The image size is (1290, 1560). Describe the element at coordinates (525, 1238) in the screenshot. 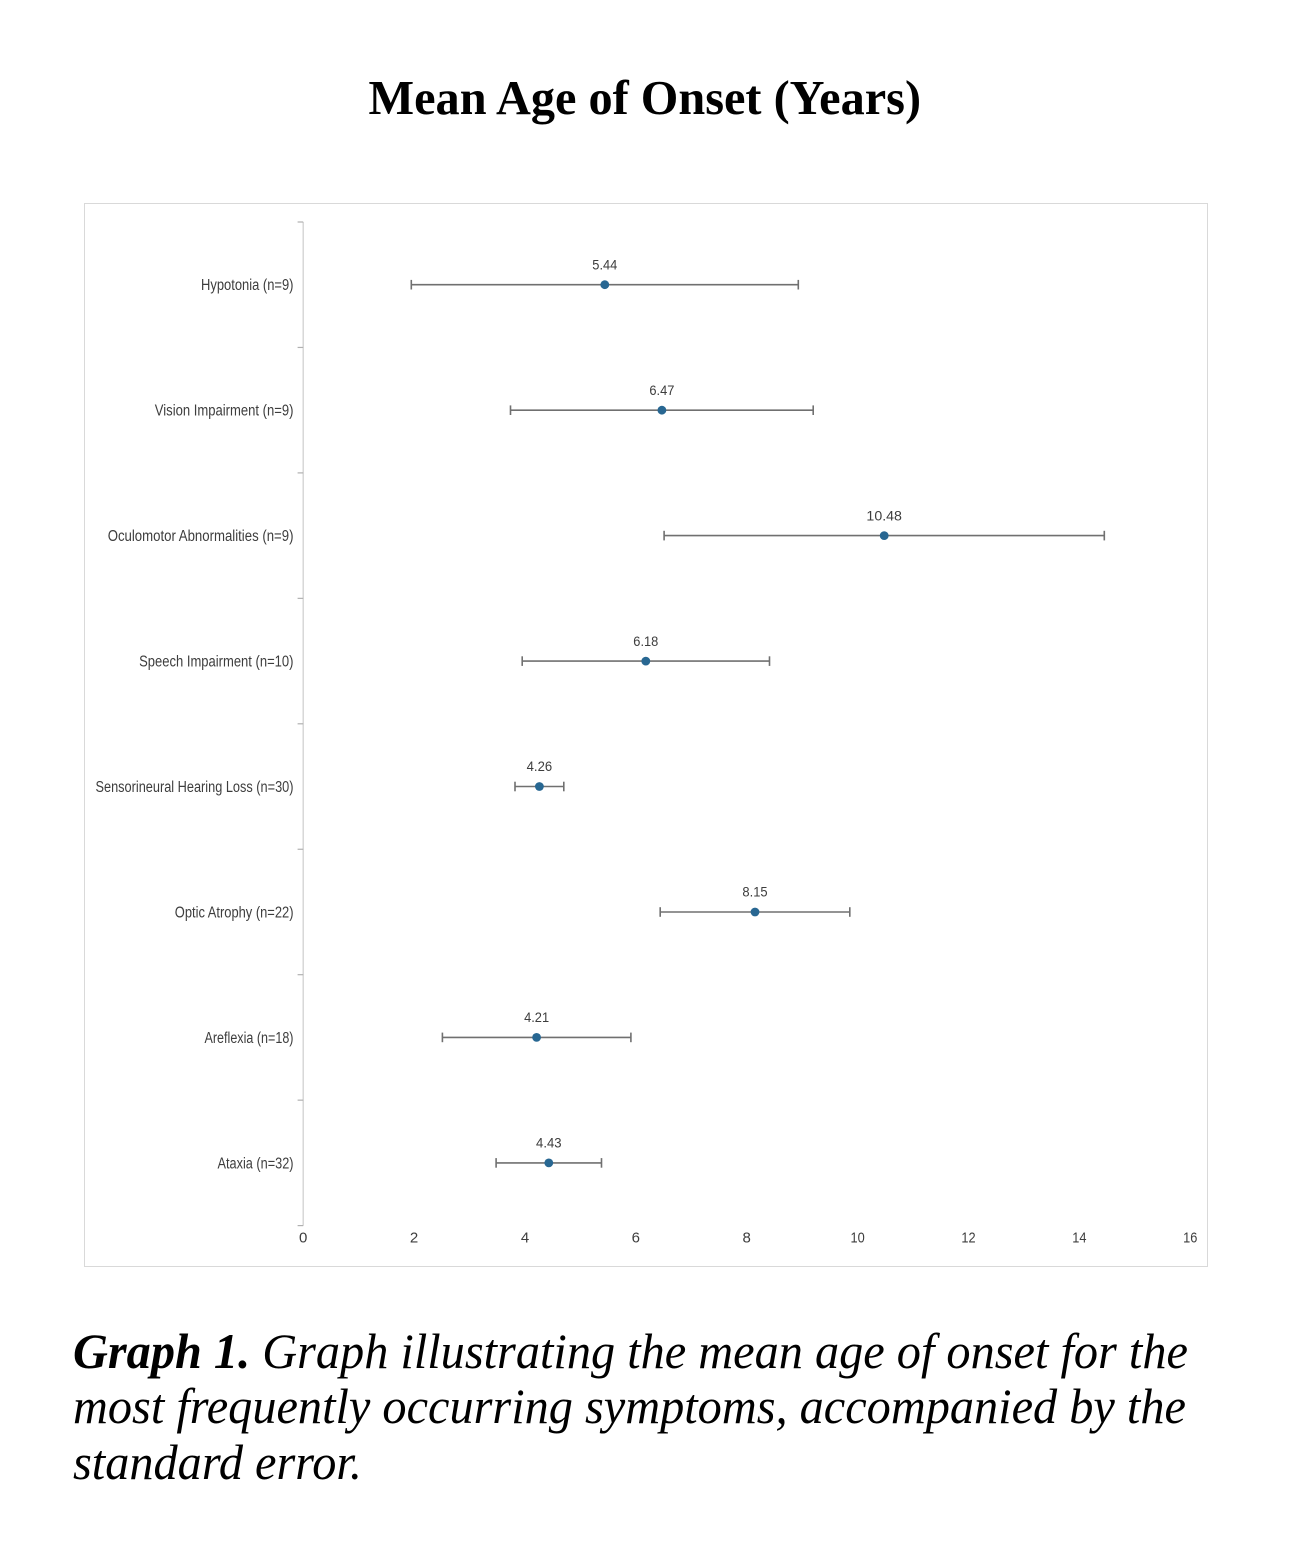

I see `svg-text: 4` at that location.